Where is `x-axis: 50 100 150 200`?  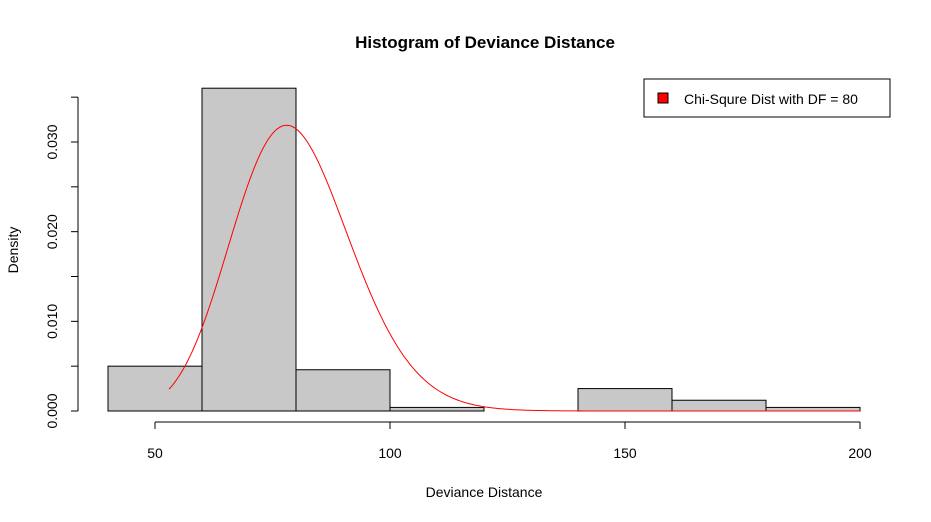
x-axis: 50 100 150 200 is located at coordinates (509, 441).